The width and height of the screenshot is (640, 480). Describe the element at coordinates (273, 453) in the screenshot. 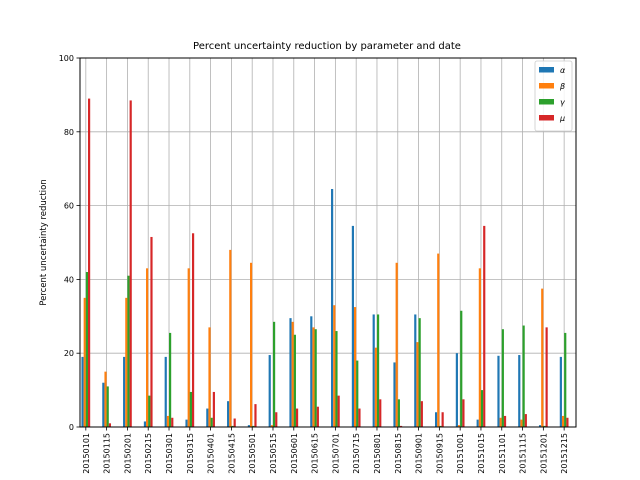

I see `x-tick-label: 20150515` at that location.